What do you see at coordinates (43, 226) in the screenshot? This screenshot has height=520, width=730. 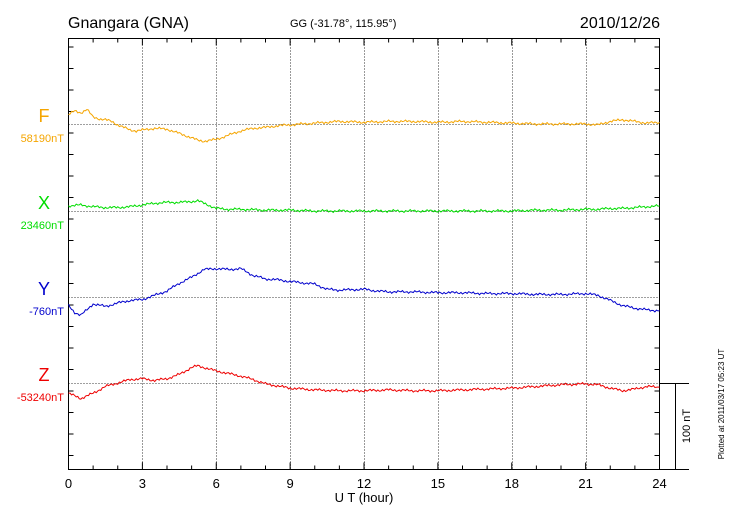 I see `series-baseline-x: 23460nT` at bounding box center [43, 226].